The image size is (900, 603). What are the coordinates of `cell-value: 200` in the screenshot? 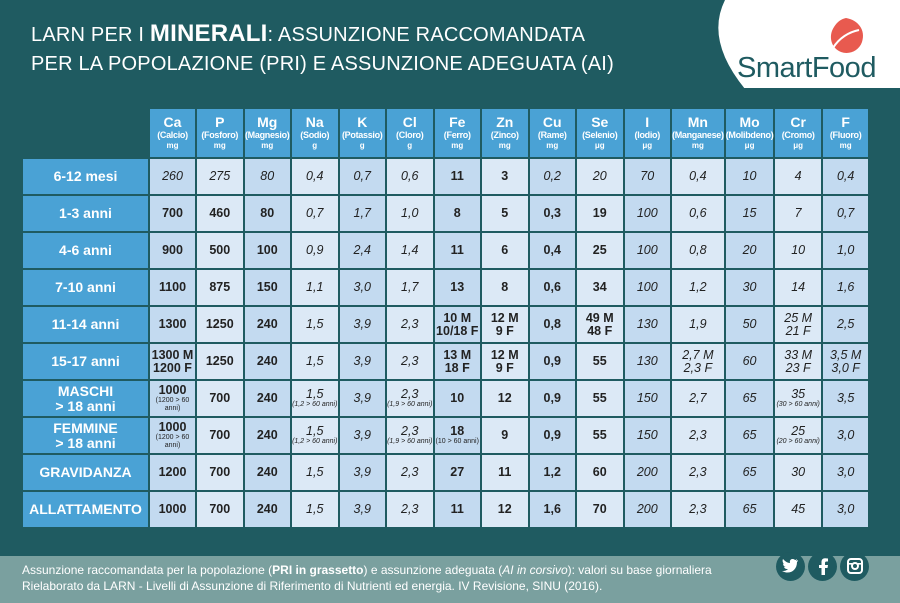 It's located at (647, 472).